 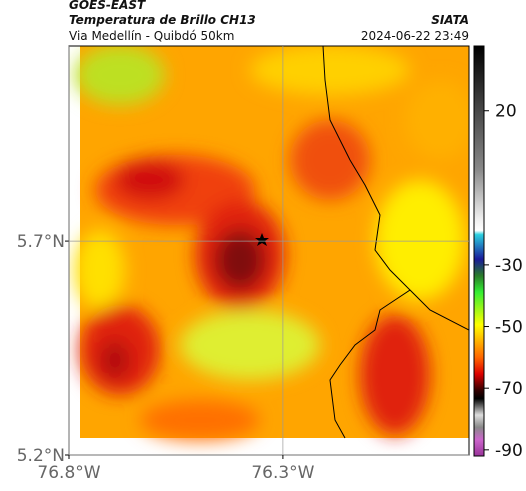 What do you see at coordinates (41, 456) in the screenshot?
I see `lat-tick-label: 5.2°N` at bounding box center [41, 456].